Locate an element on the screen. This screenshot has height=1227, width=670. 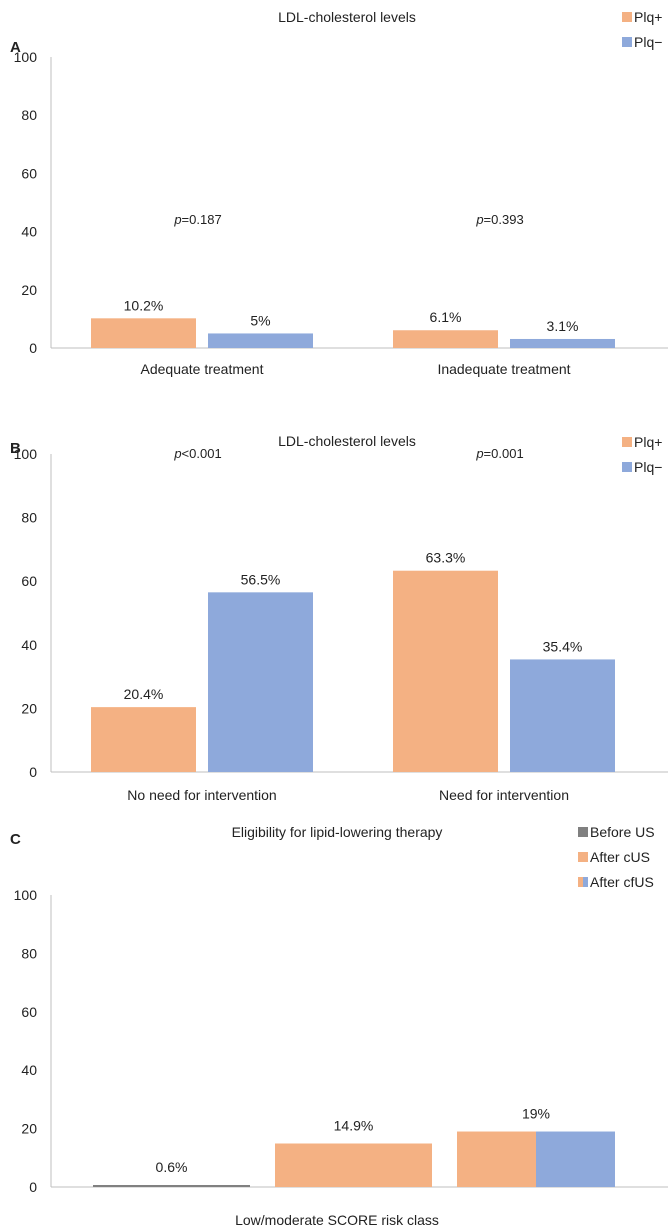
legend-label: After cUS is located at coordinates (620, 857).